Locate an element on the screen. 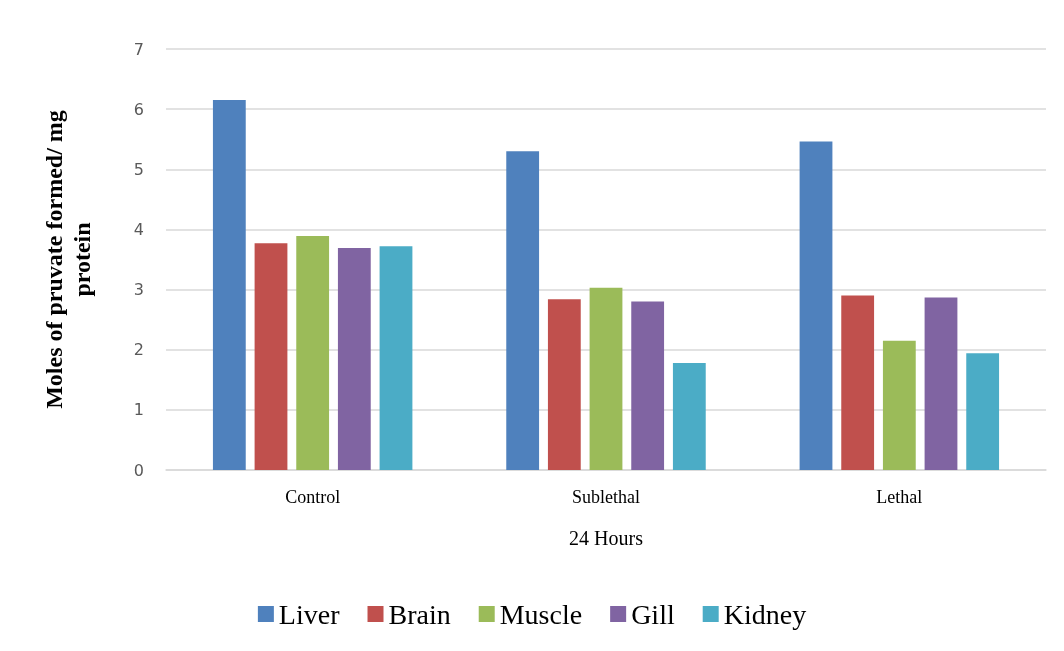 This screenshot has width=1064, height=651. y-tick-label: 7 is located at coordinates (138, 49).